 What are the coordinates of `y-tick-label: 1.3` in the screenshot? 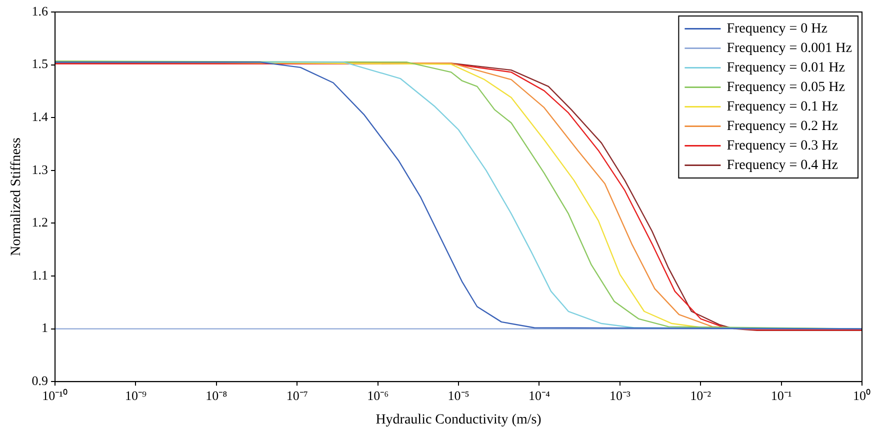 It's located at (40, 169).